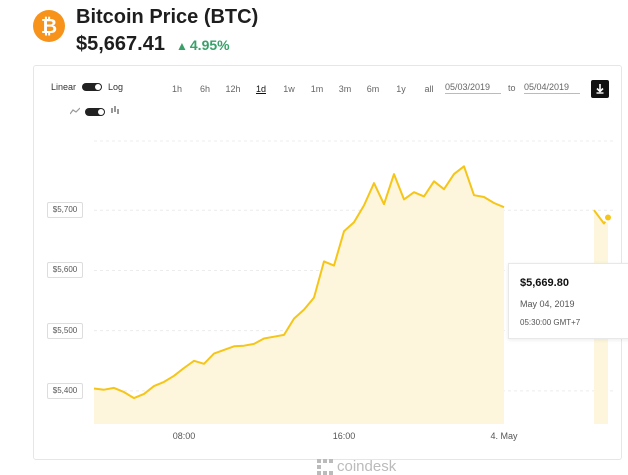 The image size is (628, 475). What do you see at coordinates (64, 87) in the screenshot?
I see `scale-linear-label: Linear` at bounding box center [64, 87].